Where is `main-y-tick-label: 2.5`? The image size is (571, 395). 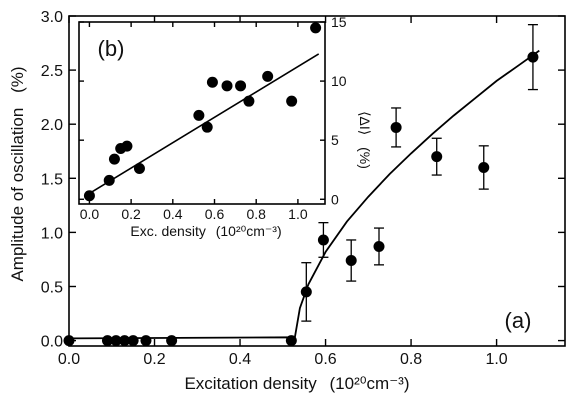 main-y-tick-label: 2.5 is located at coordinates (52, 71).